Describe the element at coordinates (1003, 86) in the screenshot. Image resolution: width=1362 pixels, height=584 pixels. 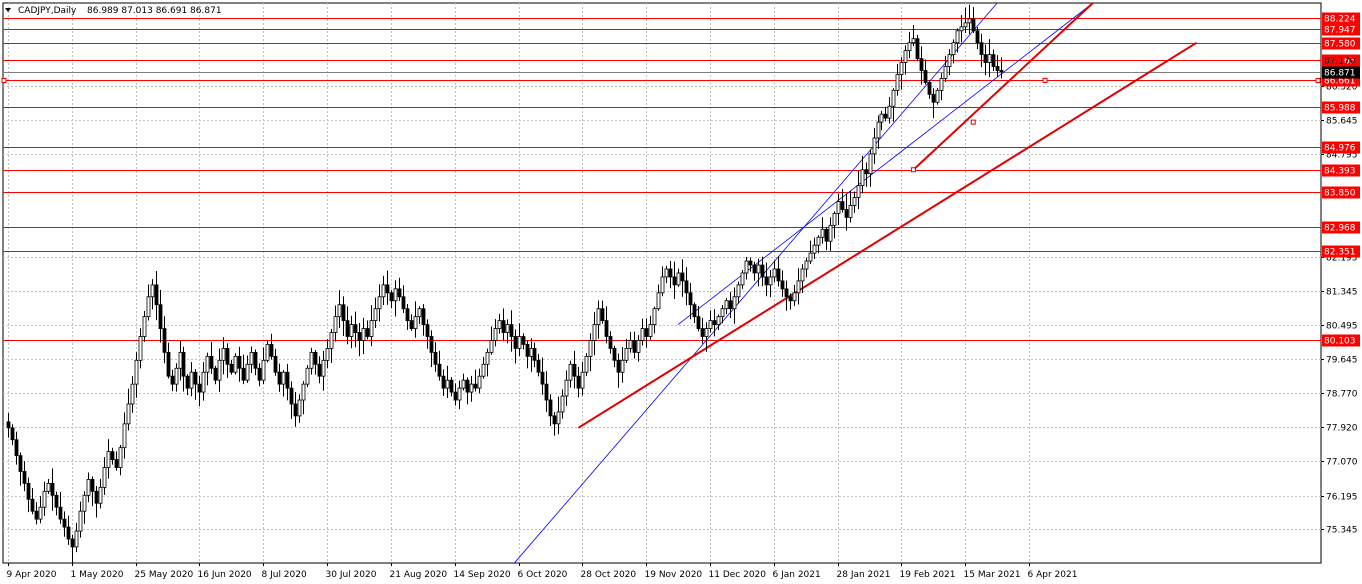
I see `trendline-short` at that location.